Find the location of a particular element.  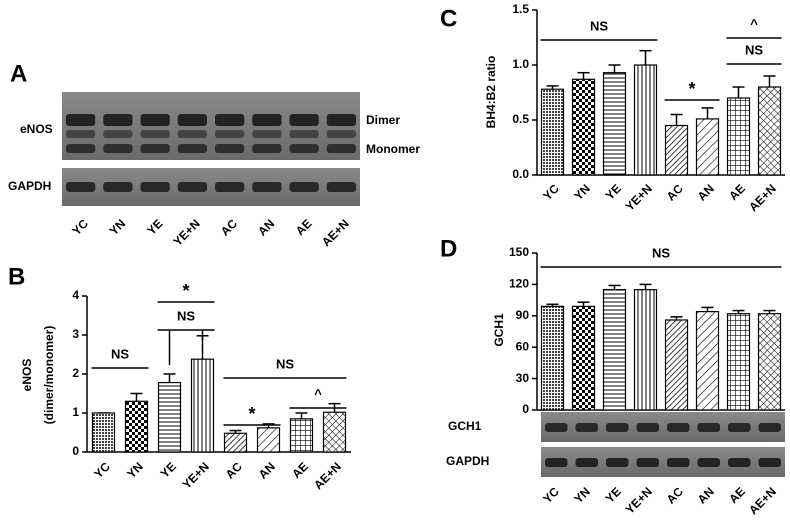

x-tick-label: AC is located at coordinates (234, 470).